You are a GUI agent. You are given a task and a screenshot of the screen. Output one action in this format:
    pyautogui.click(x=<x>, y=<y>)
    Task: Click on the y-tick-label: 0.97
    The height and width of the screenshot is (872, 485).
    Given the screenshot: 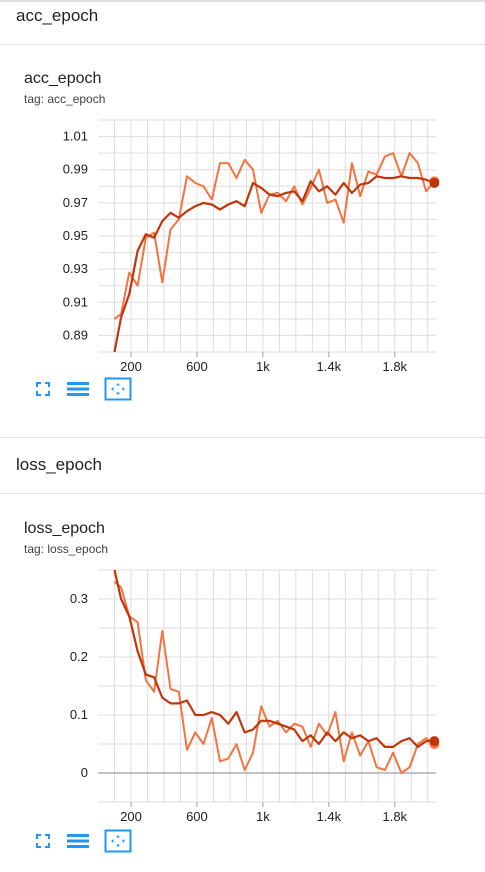 What is the action you would take?
    pyautogui.click(x=75, y=202)
    